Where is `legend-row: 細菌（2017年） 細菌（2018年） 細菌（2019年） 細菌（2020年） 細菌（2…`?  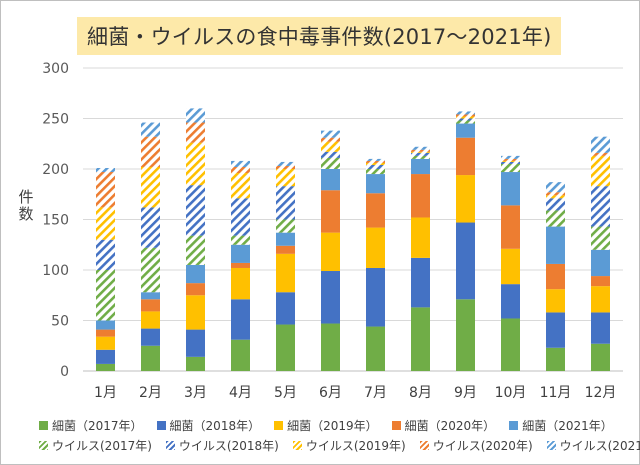
legend-row: 細菌（2017年） 細菌（2018年） 細菌（2019年） 細菌（2020年） 細菌（2… is located at coordinates (329, 425).